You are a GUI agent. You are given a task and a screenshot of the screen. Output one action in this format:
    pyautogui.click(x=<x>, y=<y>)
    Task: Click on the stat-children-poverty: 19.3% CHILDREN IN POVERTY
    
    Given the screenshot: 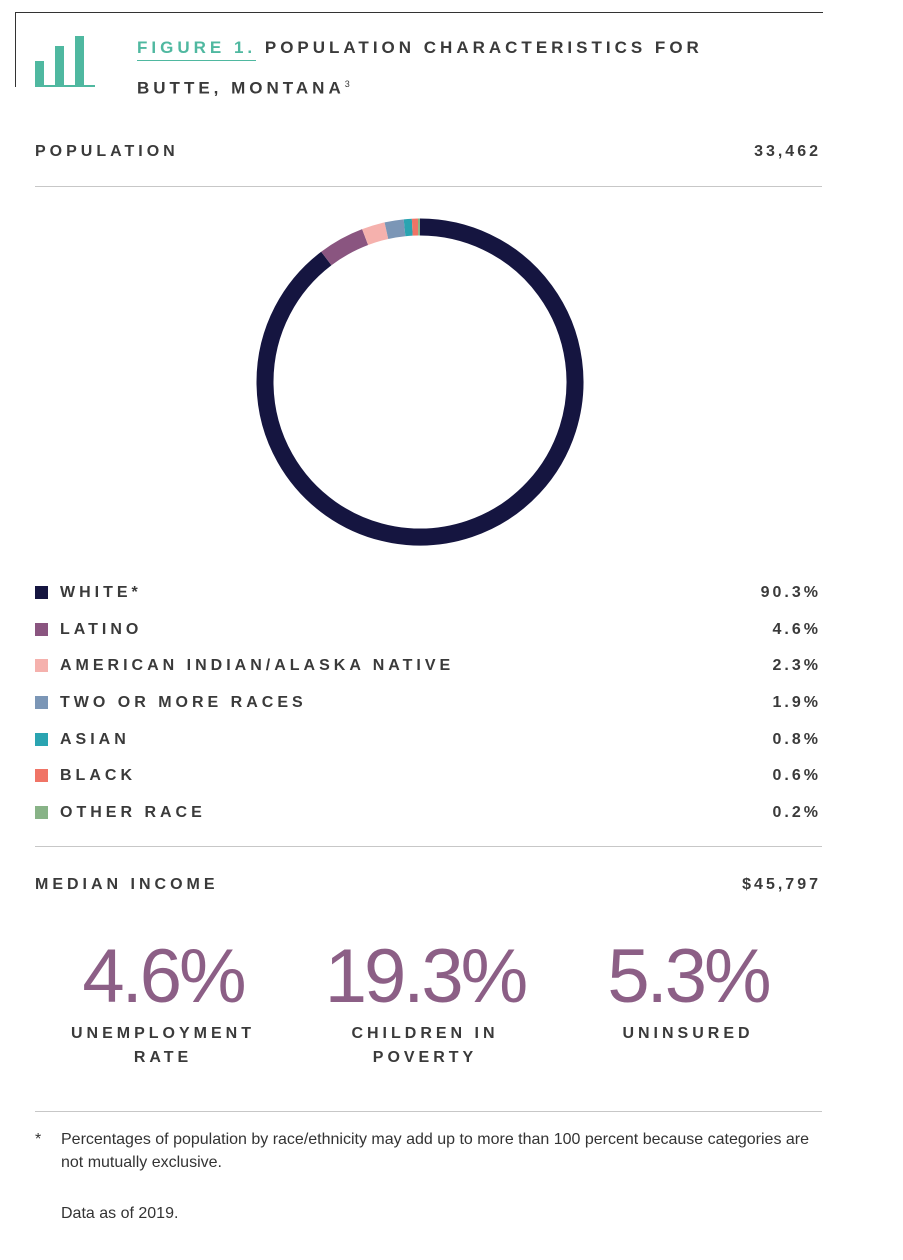 What is the action you would take?
    pyautogui.click(x=425, y=1001)
    